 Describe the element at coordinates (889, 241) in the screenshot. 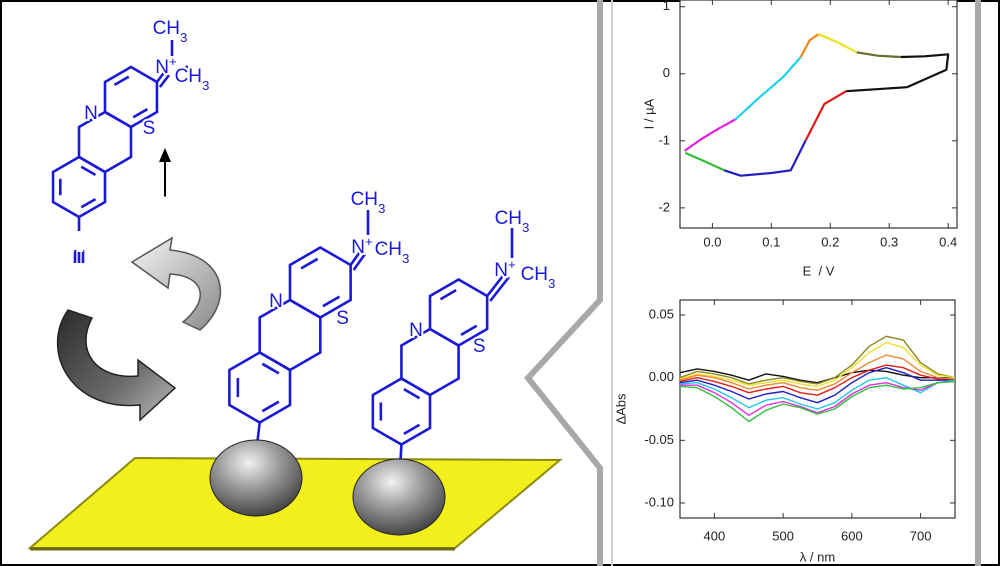

I see `x-tick-label: 0.3` at that location.